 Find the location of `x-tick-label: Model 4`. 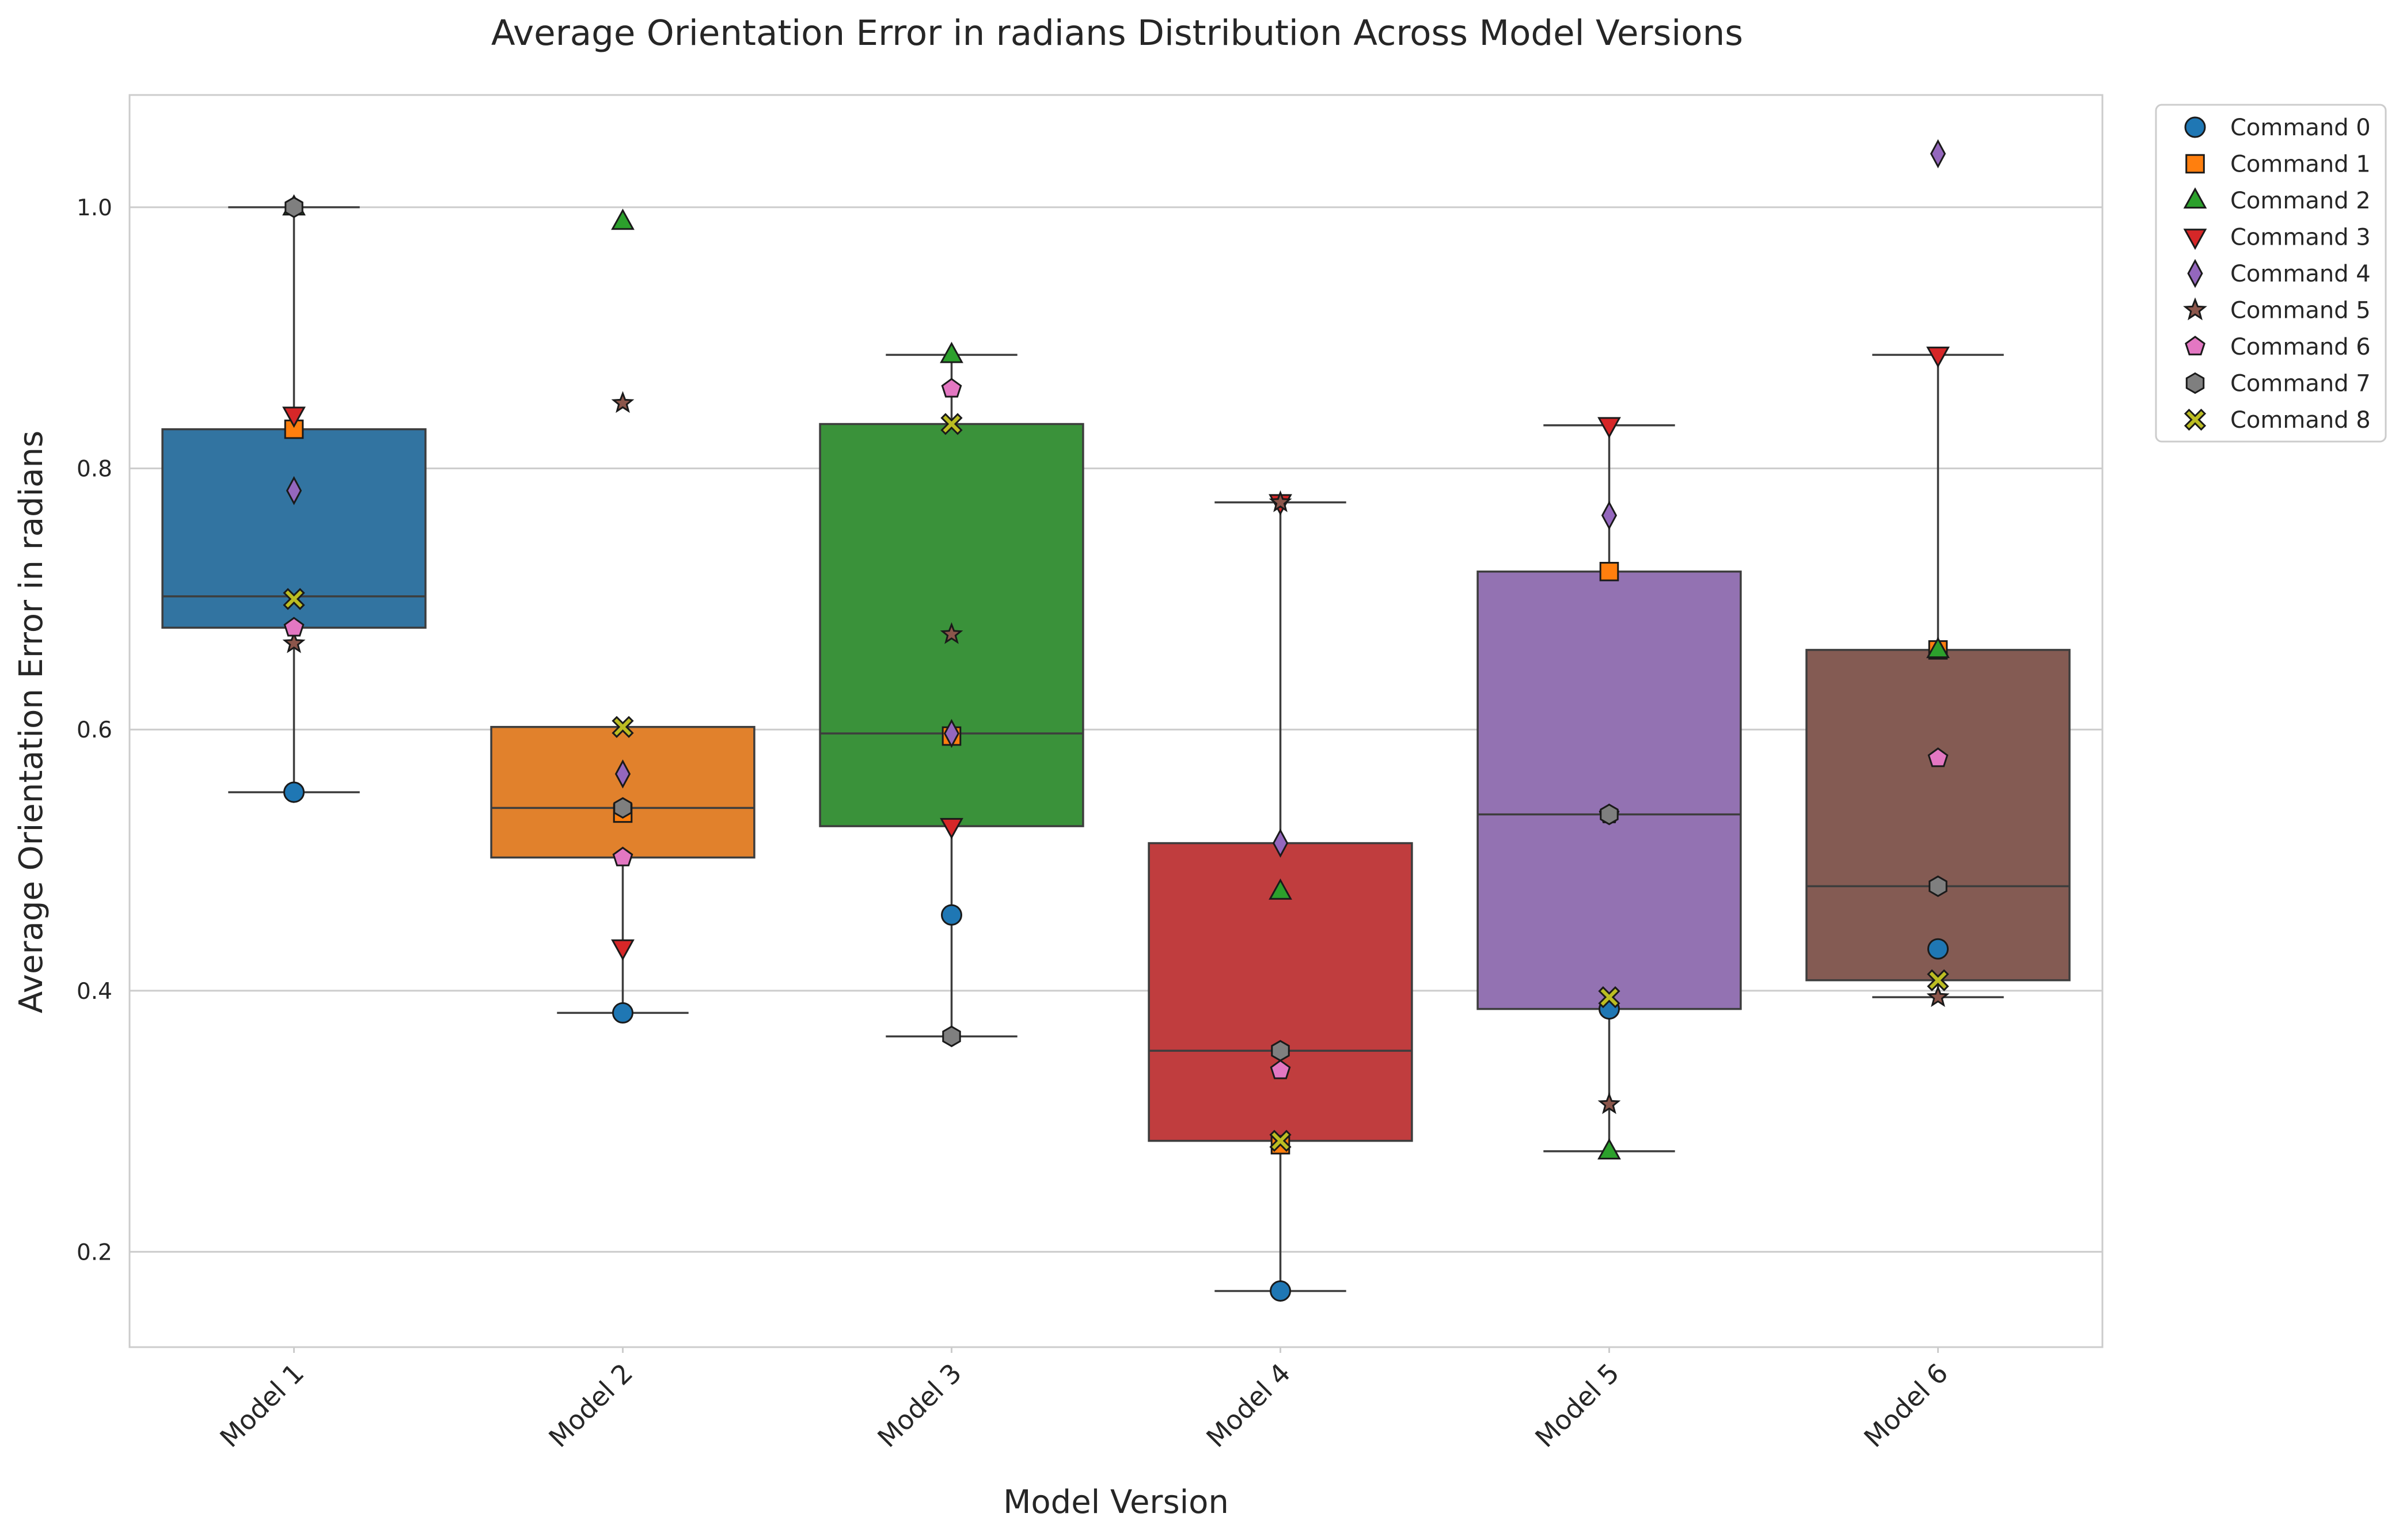

x-tick-label: Model 4 is located at coordinates (1248, 1406).